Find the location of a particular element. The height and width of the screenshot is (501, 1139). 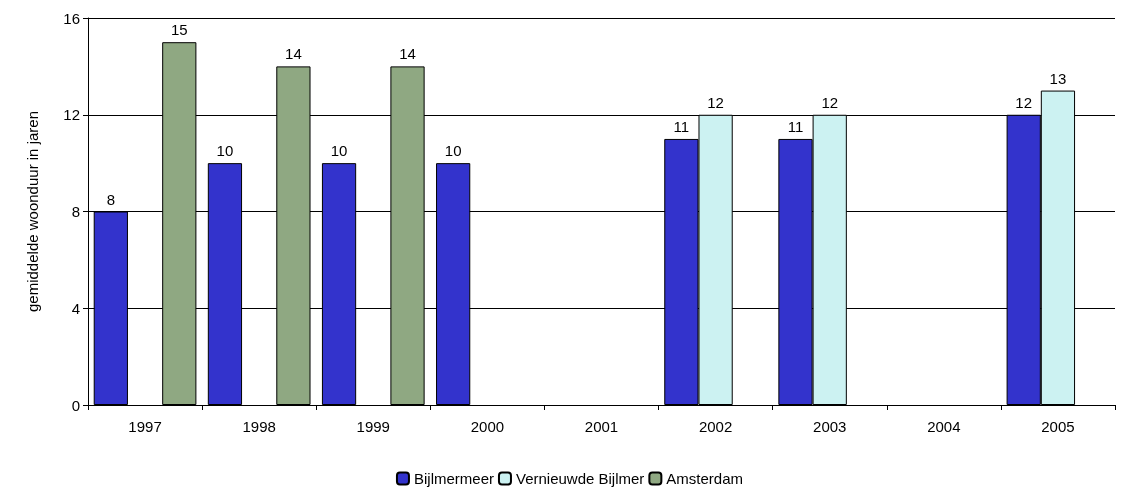

x-tick-label: 1997 is located at coordinates (145, 426).